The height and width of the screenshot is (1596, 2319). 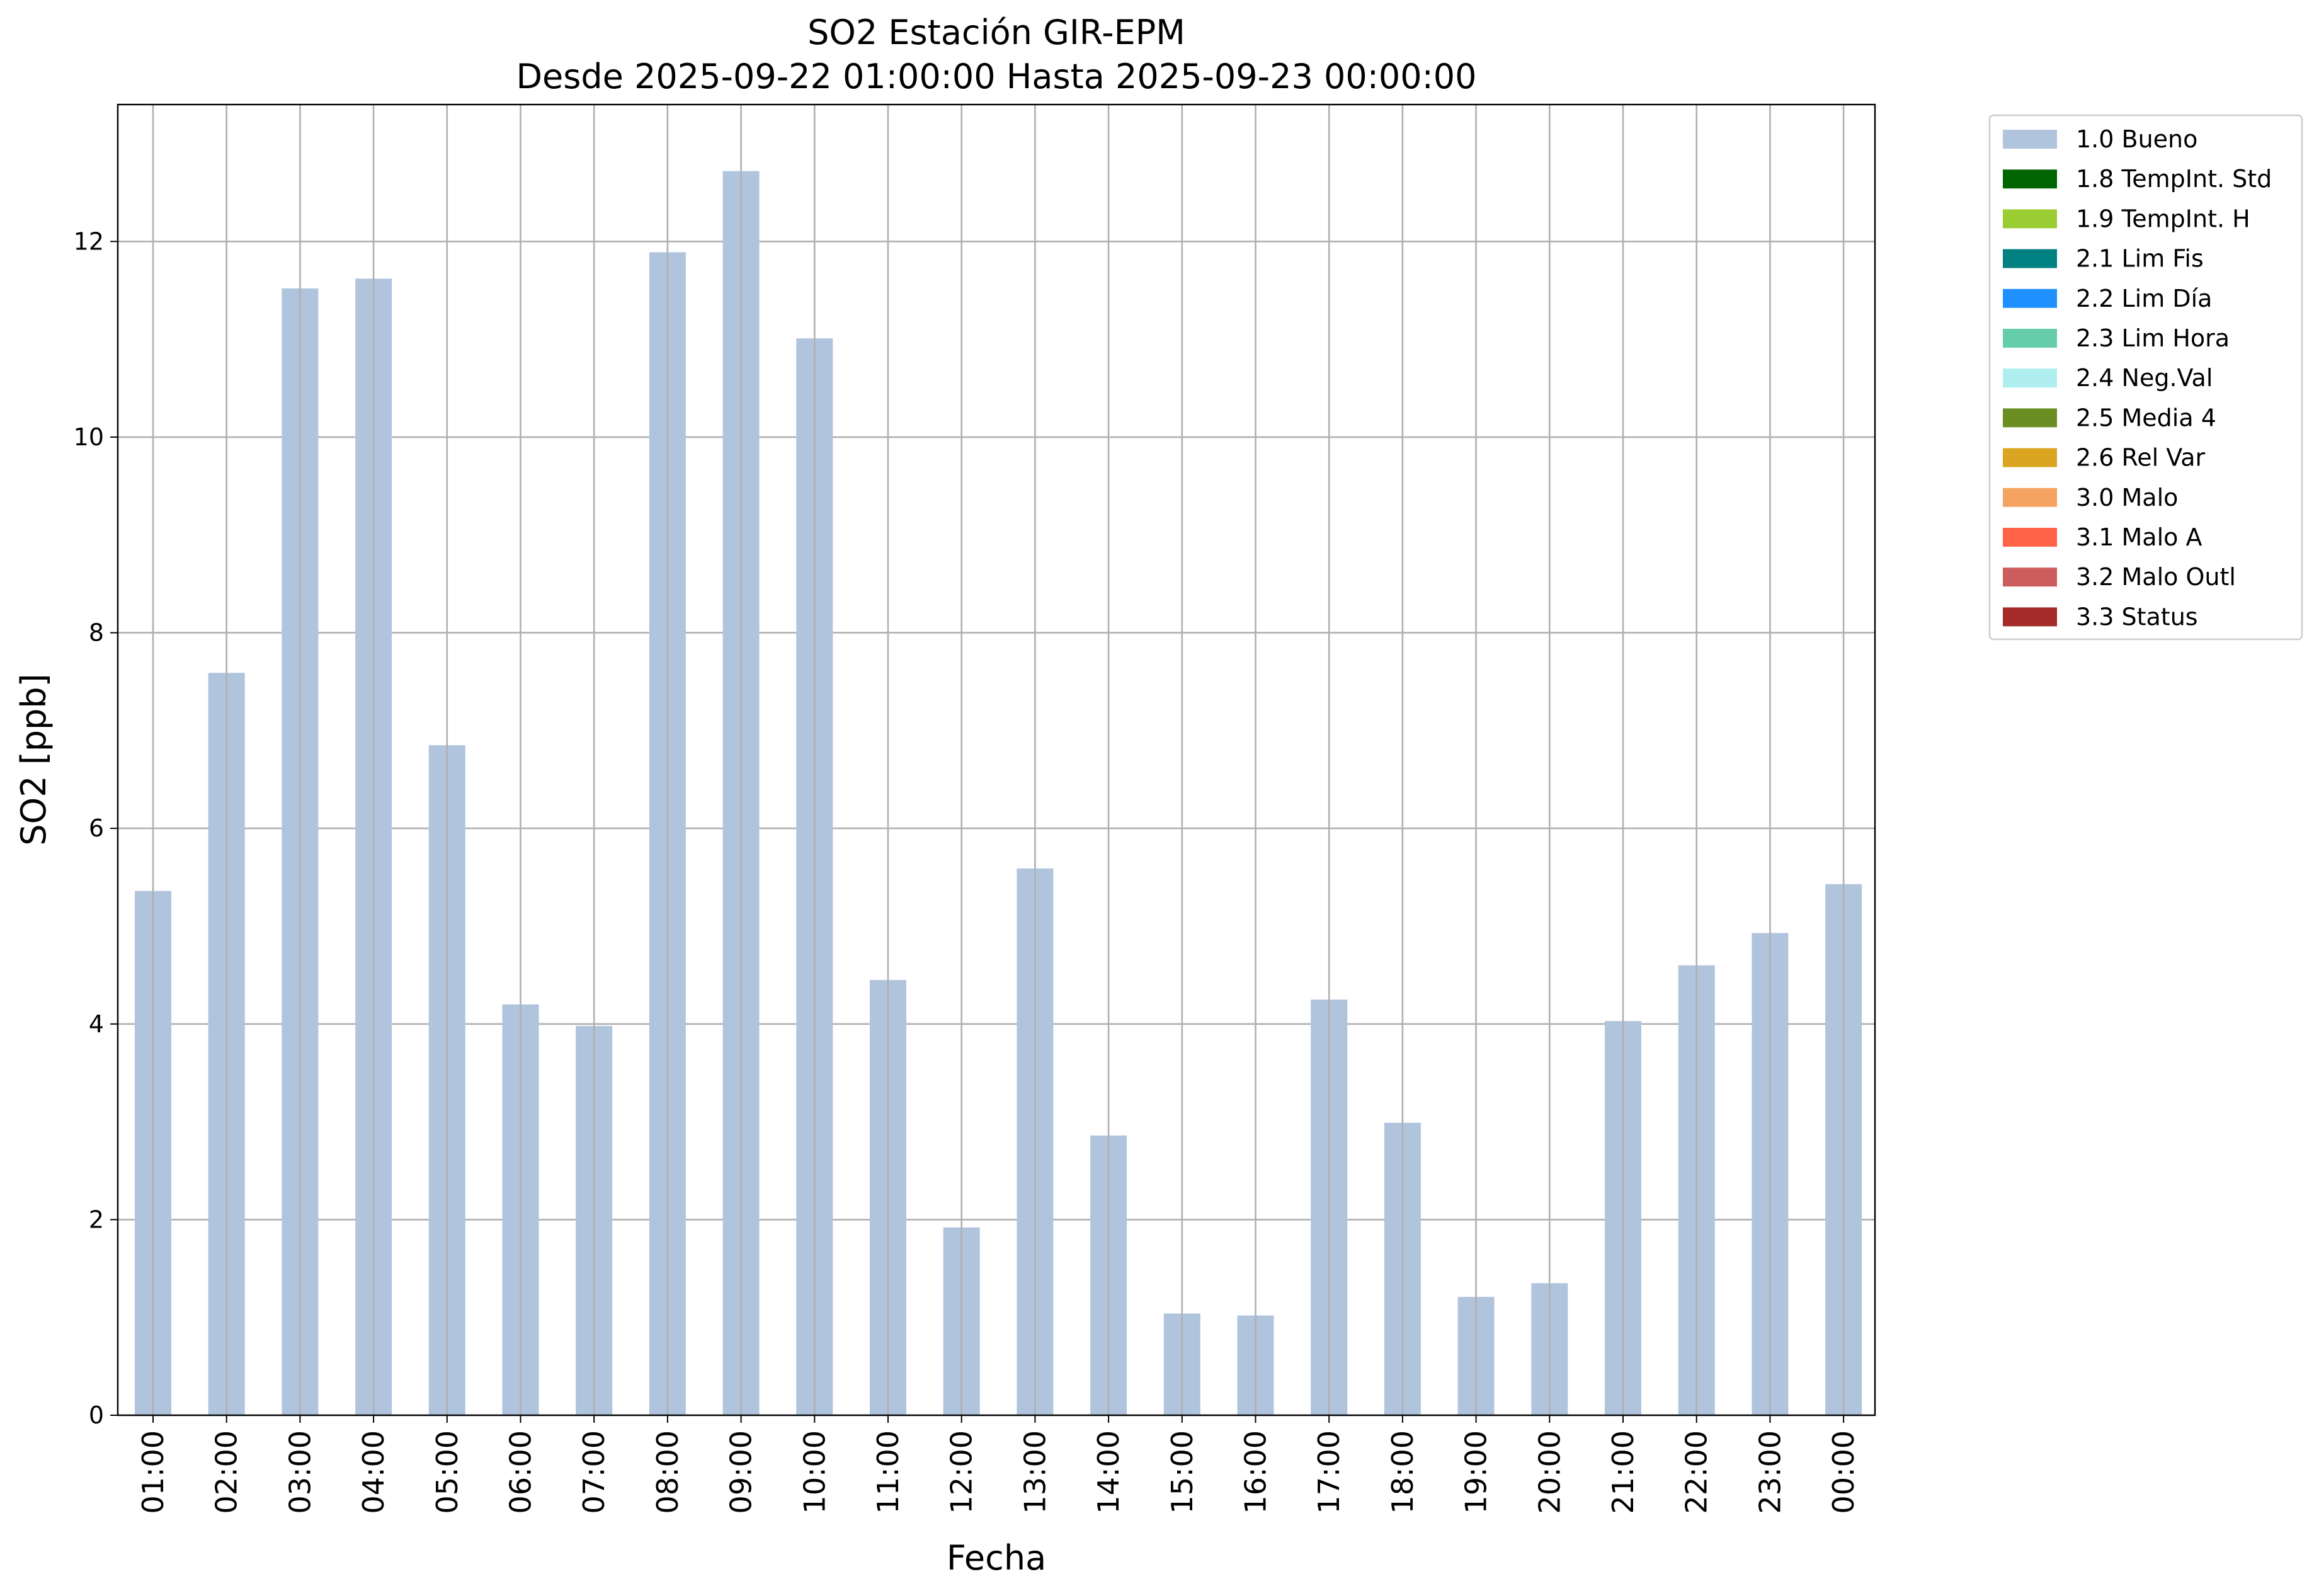 What do you see at coordinates (1476, 1472) in the screenshot?
I see `x-tick-label: 19:00` at bounding box center [1476, 1472].